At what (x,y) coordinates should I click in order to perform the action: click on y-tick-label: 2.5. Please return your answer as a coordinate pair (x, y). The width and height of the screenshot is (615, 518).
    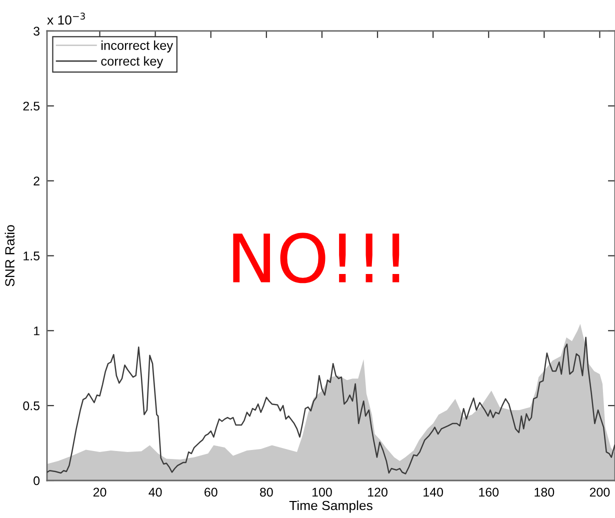
    Looking at the image, I should click on (31, 106).